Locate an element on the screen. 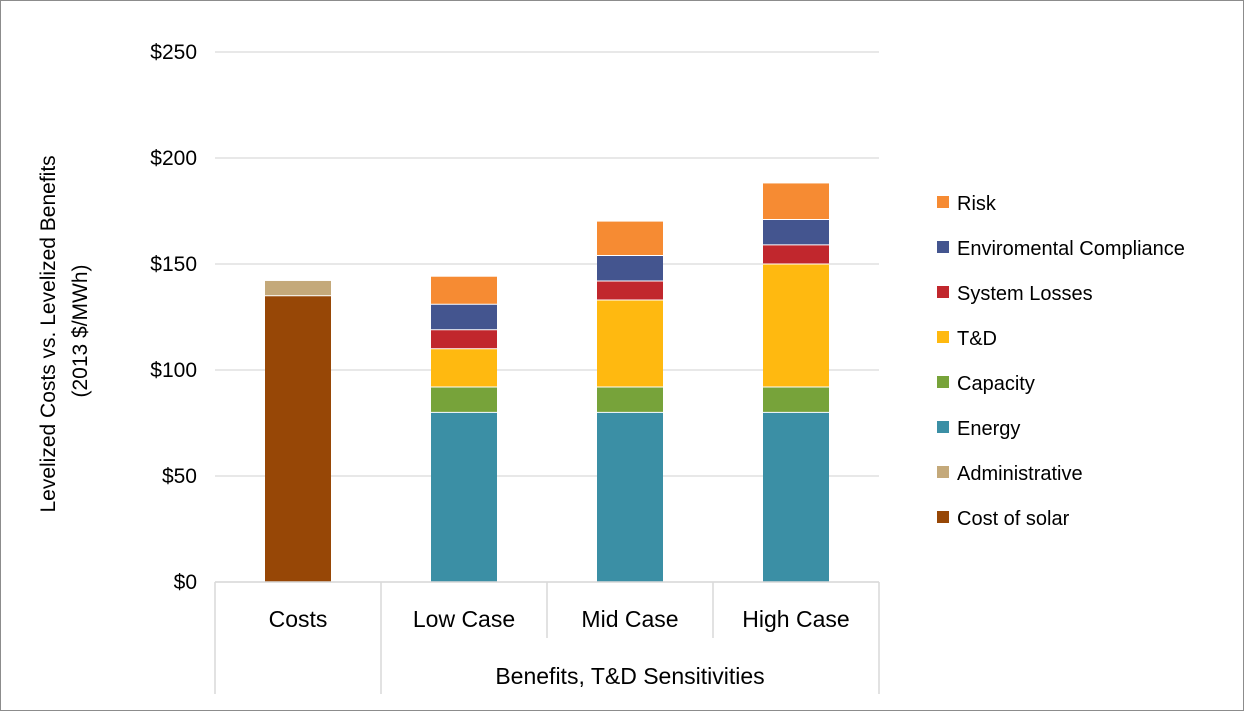 The image size is (1244, 712). y-axis-title-line1: Levelized Costs vs. Levelized Benefits is located at coordinates (48, 333).